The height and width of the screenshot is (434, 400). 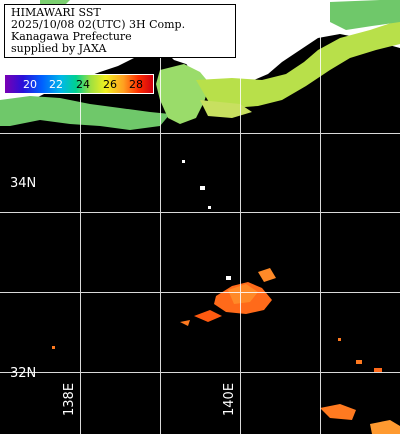 What do you see at coordinates (69, 399) in the screenshot?
I see `lon-label-138e: 138E` at bounding box center [69, 399].